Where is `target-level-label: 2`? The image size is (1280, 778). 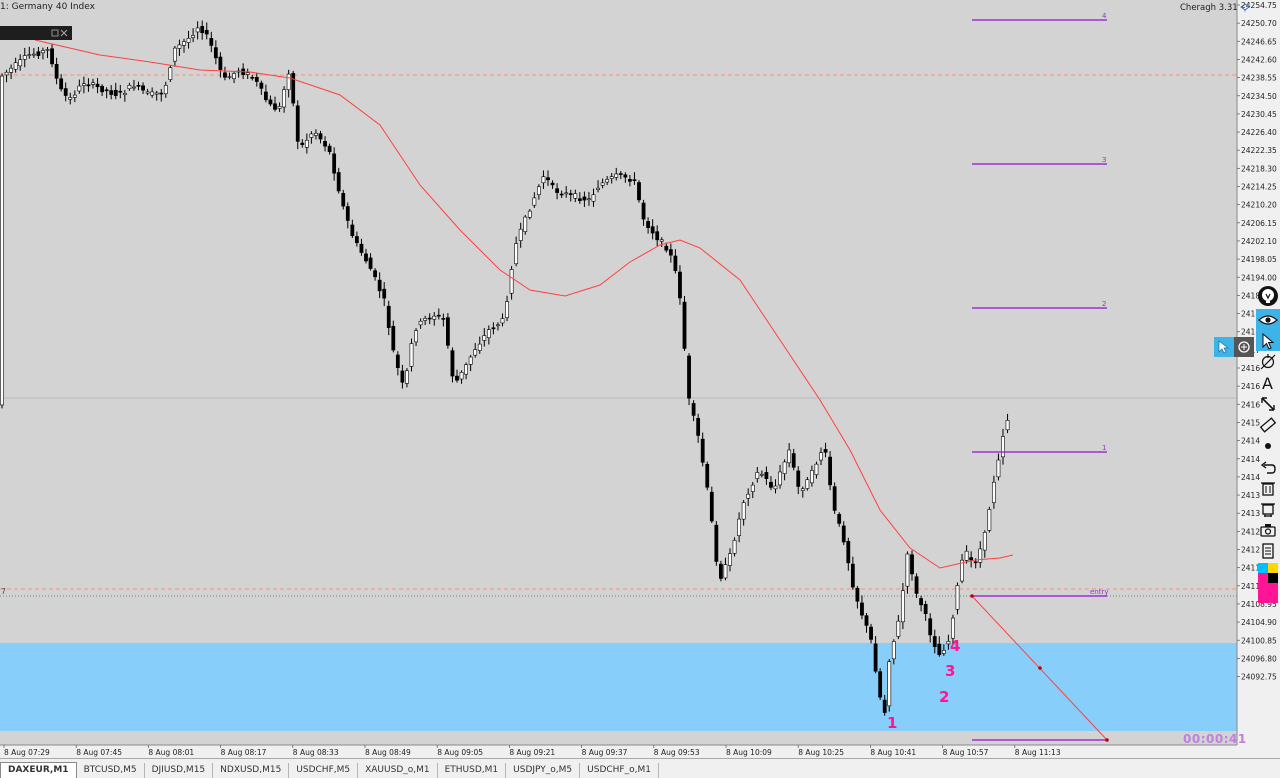
target-level-label: 2 is located at coordinates (1104, 304).